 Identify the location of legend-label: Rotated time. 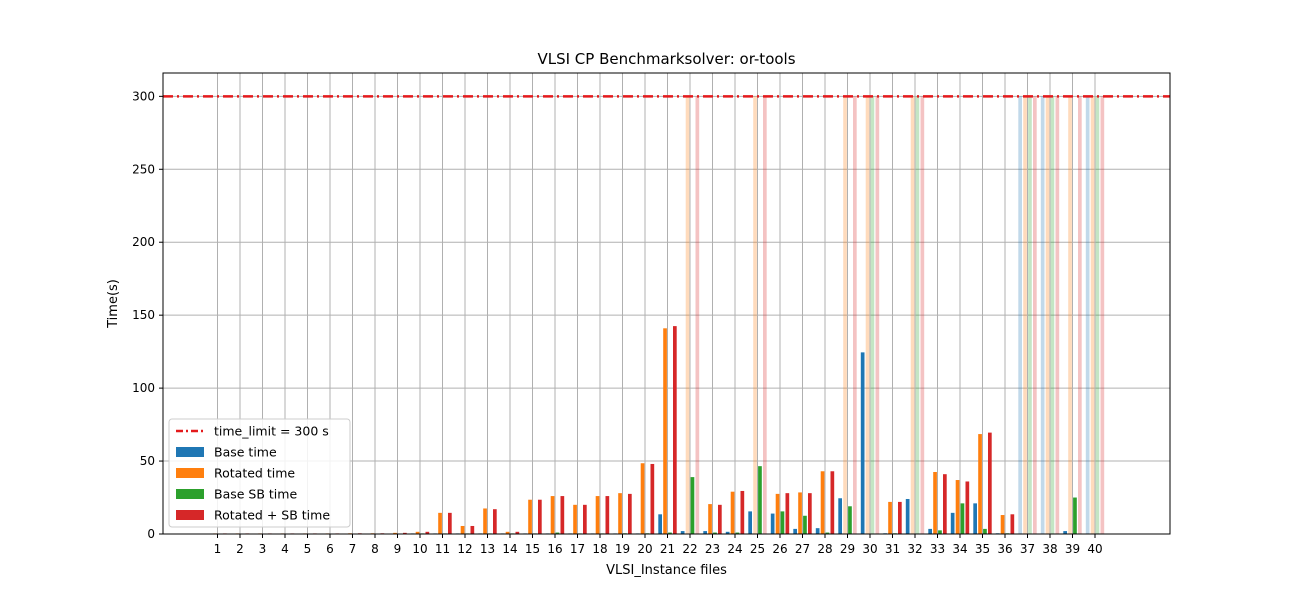
(254, 473).